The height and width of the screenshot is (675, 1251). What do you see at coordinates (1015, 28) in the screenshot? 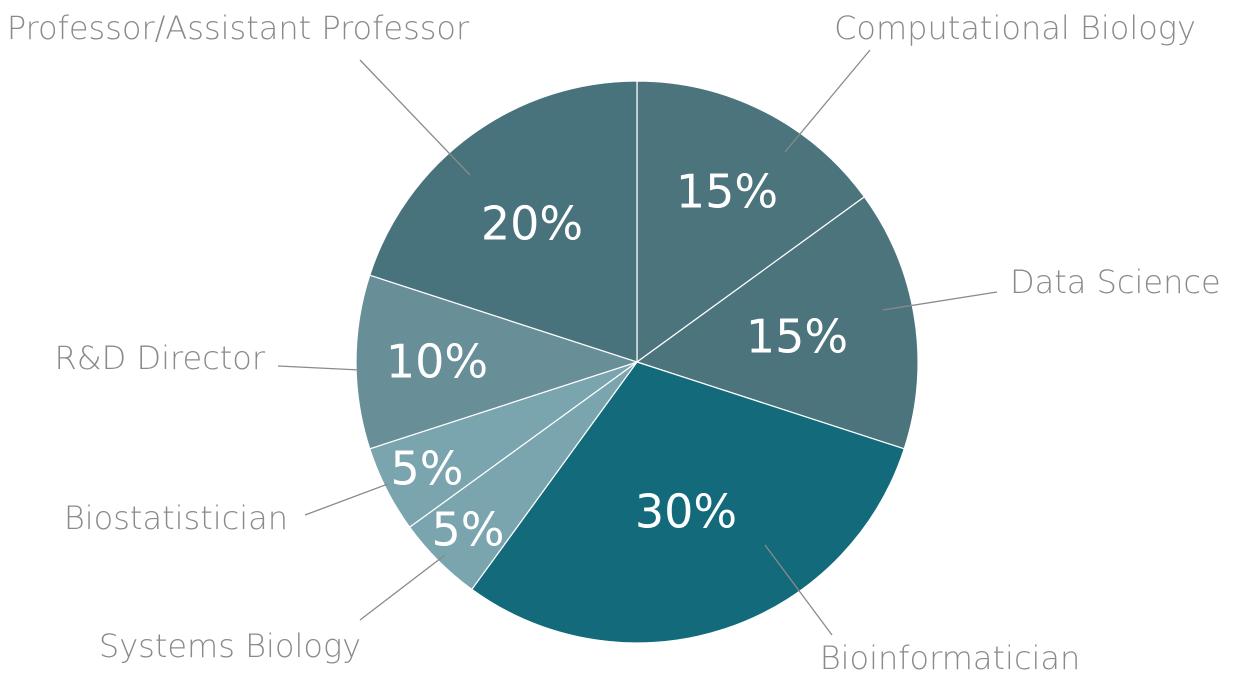
I see `category-label: Computational Biology` at bounding box center [1015, 28].